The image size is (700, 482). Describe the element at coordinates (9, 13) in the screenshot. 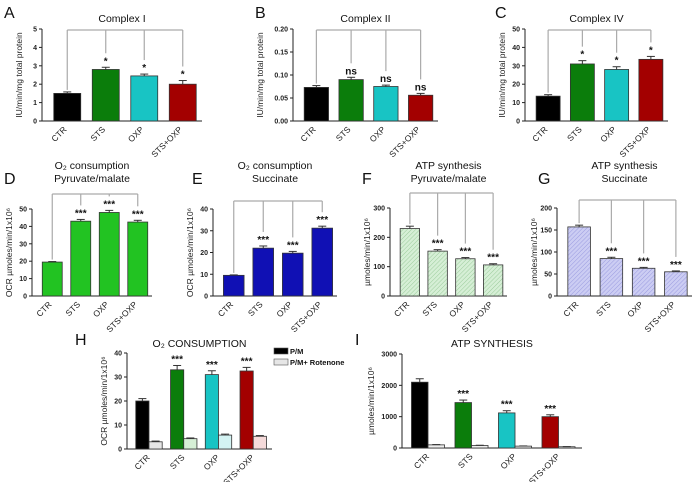

I see `panel-letter: A` at that location.